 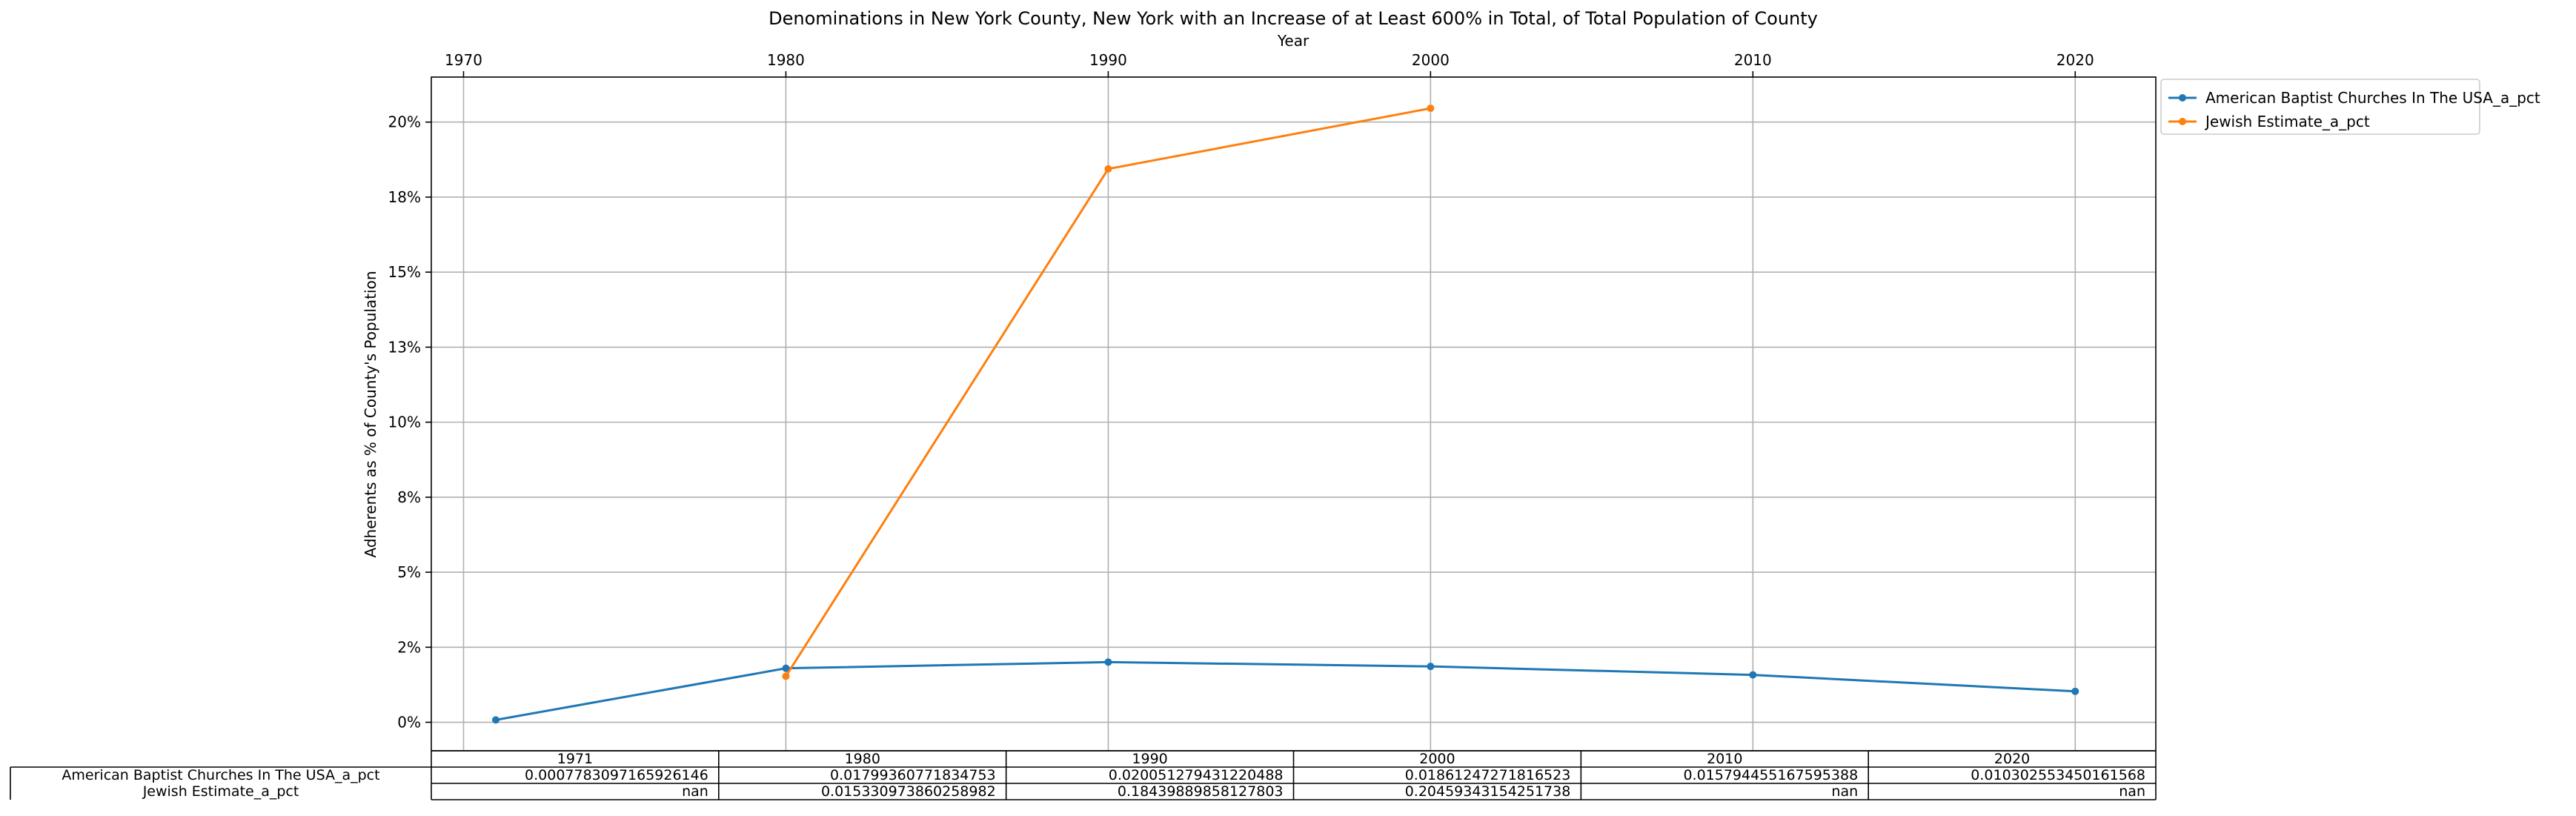 What do you see at coordinates (575, 759) in the screenshot?
I see `table-column-header: 1971` at bounding box center [575, 759].